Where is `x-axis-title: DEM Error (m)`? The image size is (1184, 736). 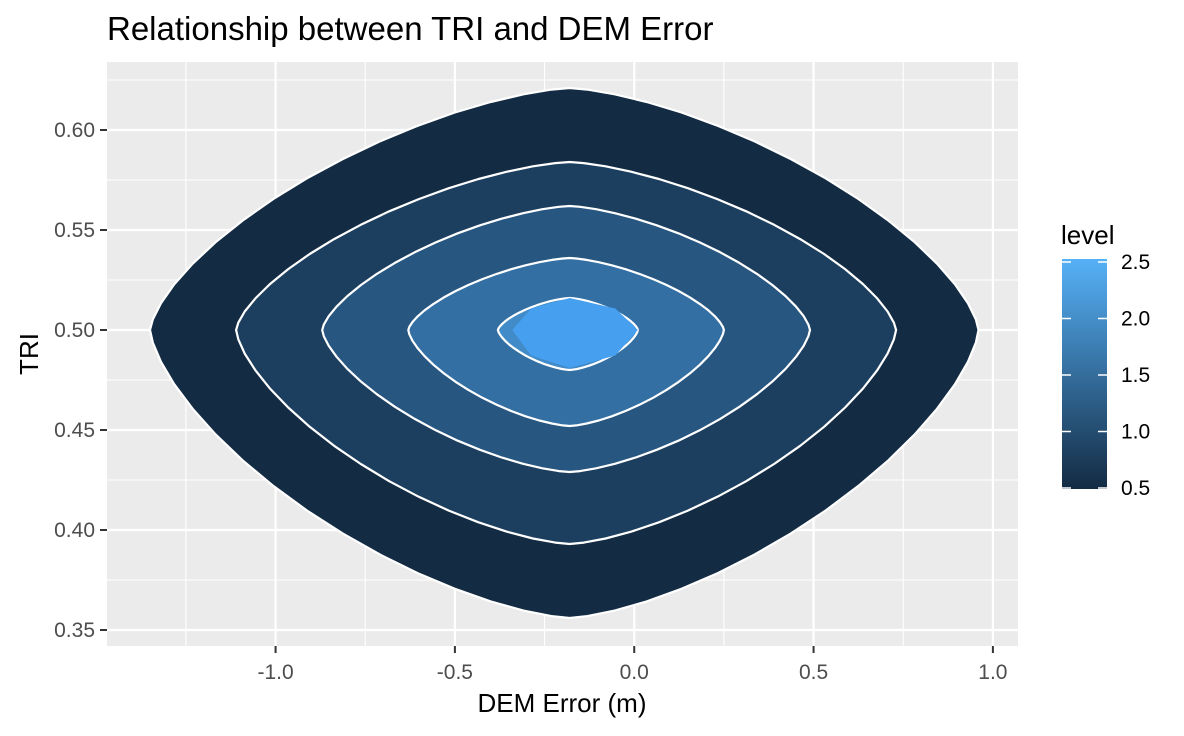
x-axis-title: DEM Error (m) is located at coordinates (562, 703).